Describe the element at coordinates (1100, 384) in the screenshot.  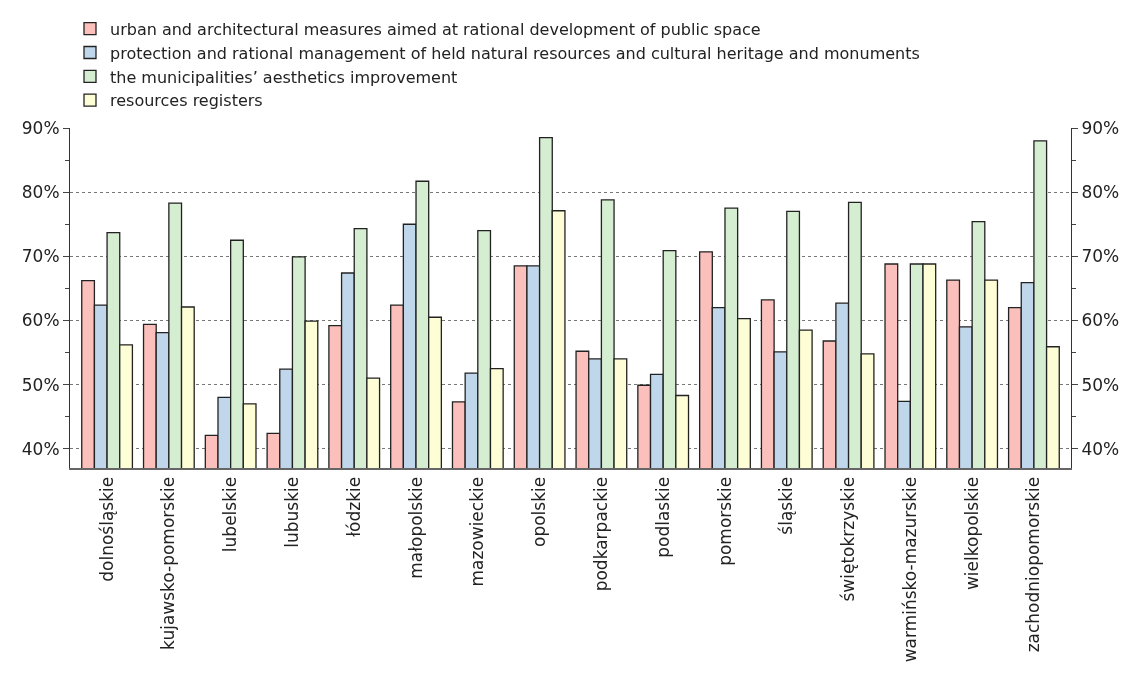
I see `y2-tick-label: 50%` at that location.